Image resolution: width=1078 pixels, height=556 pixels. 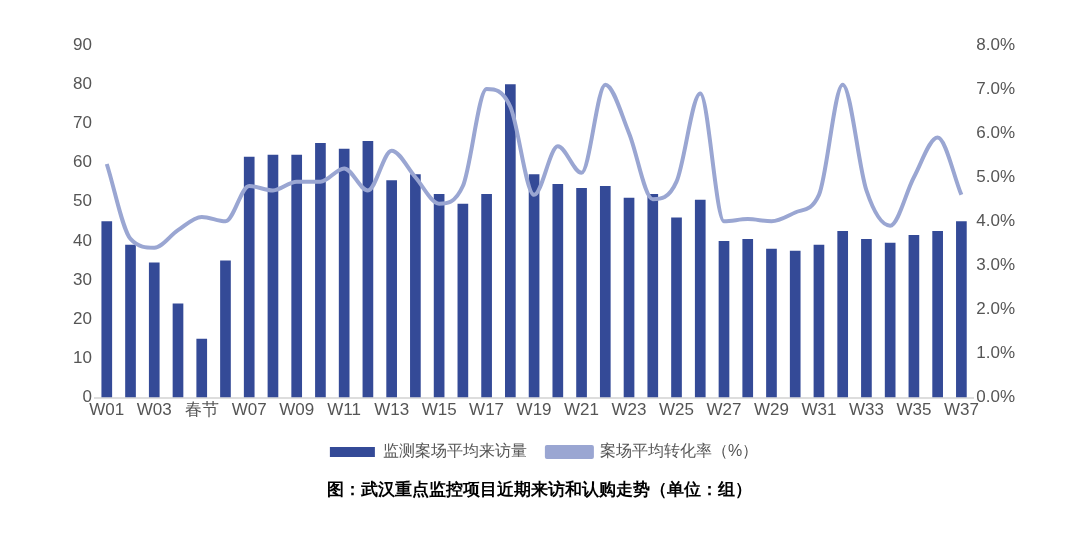 I want to click on y-tick-label: 20, so click(x=82, y=318).